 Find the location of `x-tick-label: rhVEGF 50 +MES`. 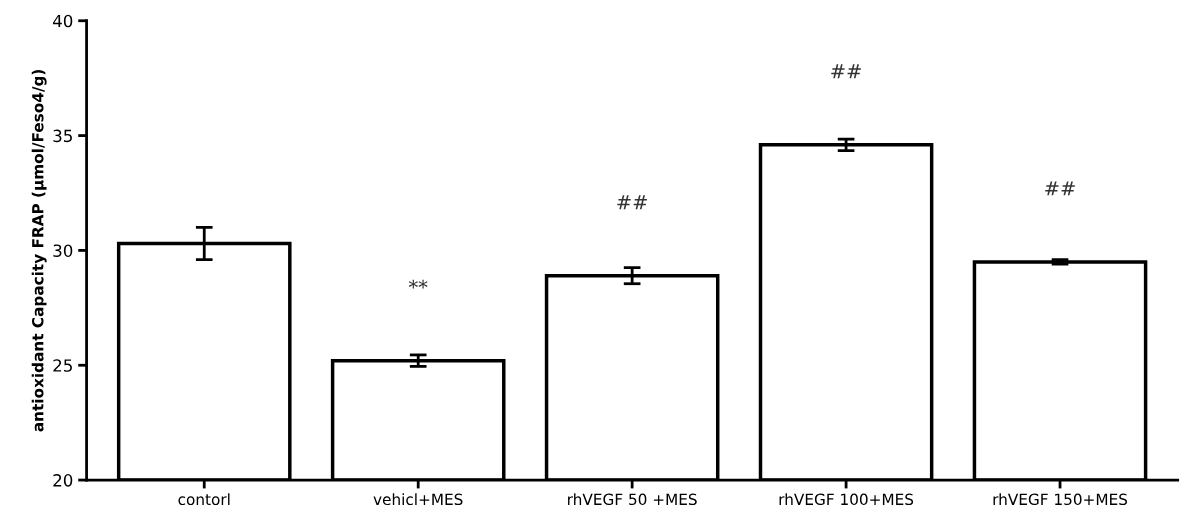

x-tick-label: rhVEGF 50 +MES is located at coordinates (632, 499).